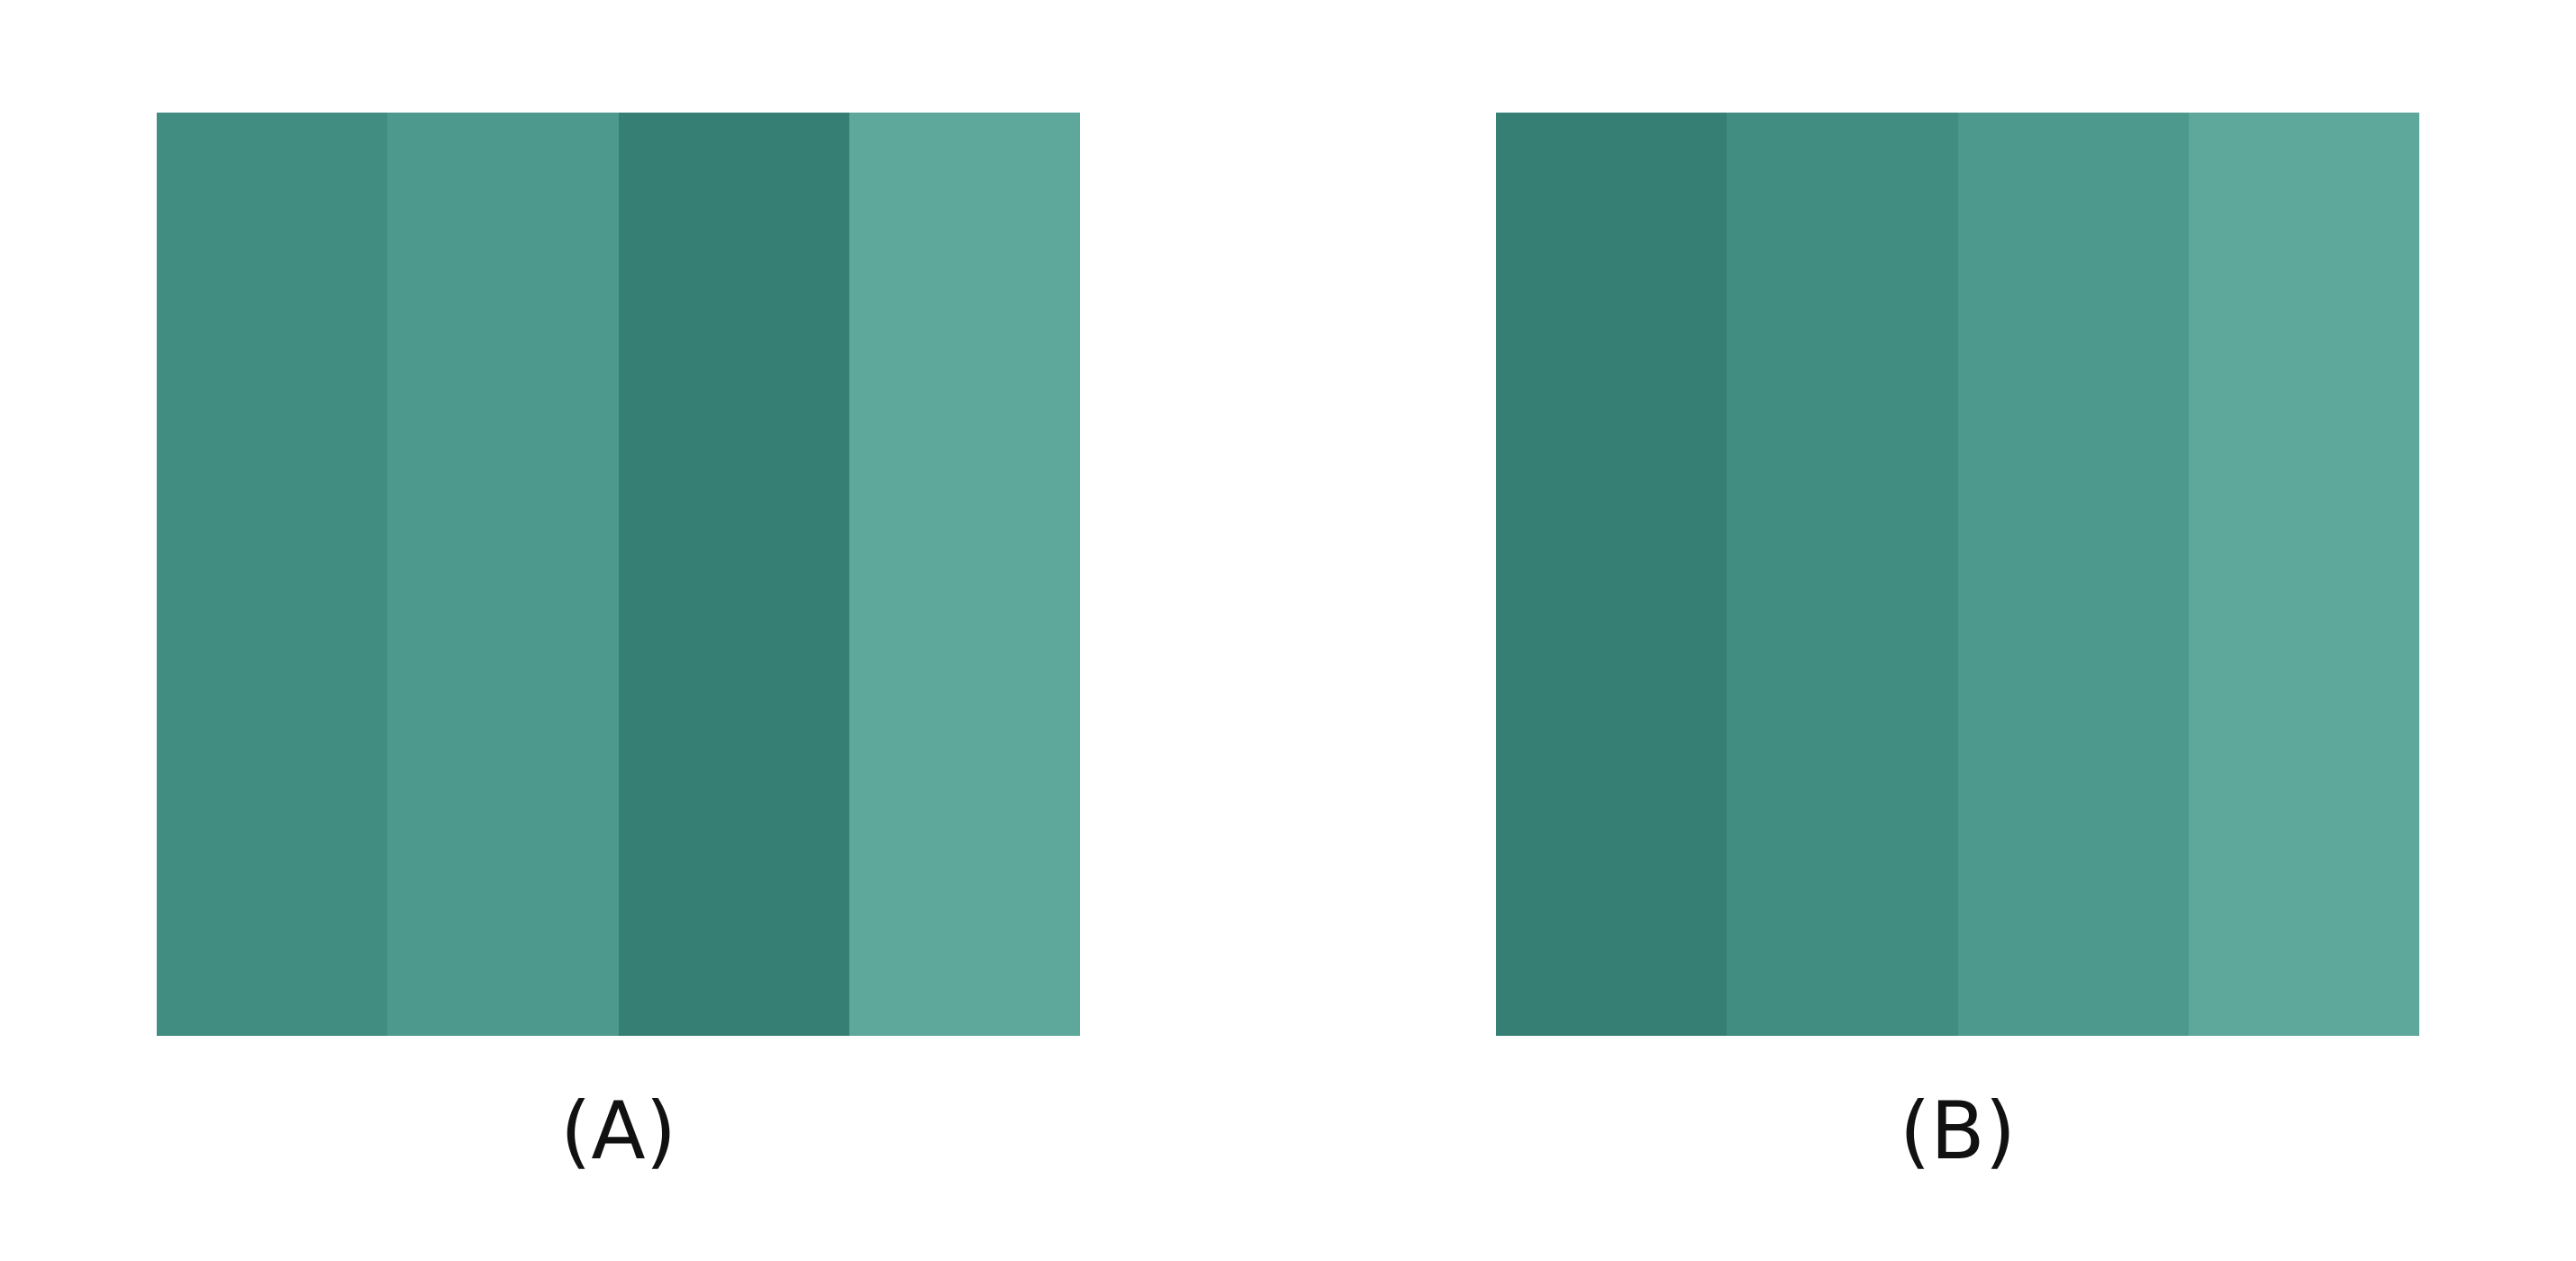  What do you see at coordinates (1612, 574) in the screenshot?
I see `color-stripe-b1` at bounding box center [1612, 574].